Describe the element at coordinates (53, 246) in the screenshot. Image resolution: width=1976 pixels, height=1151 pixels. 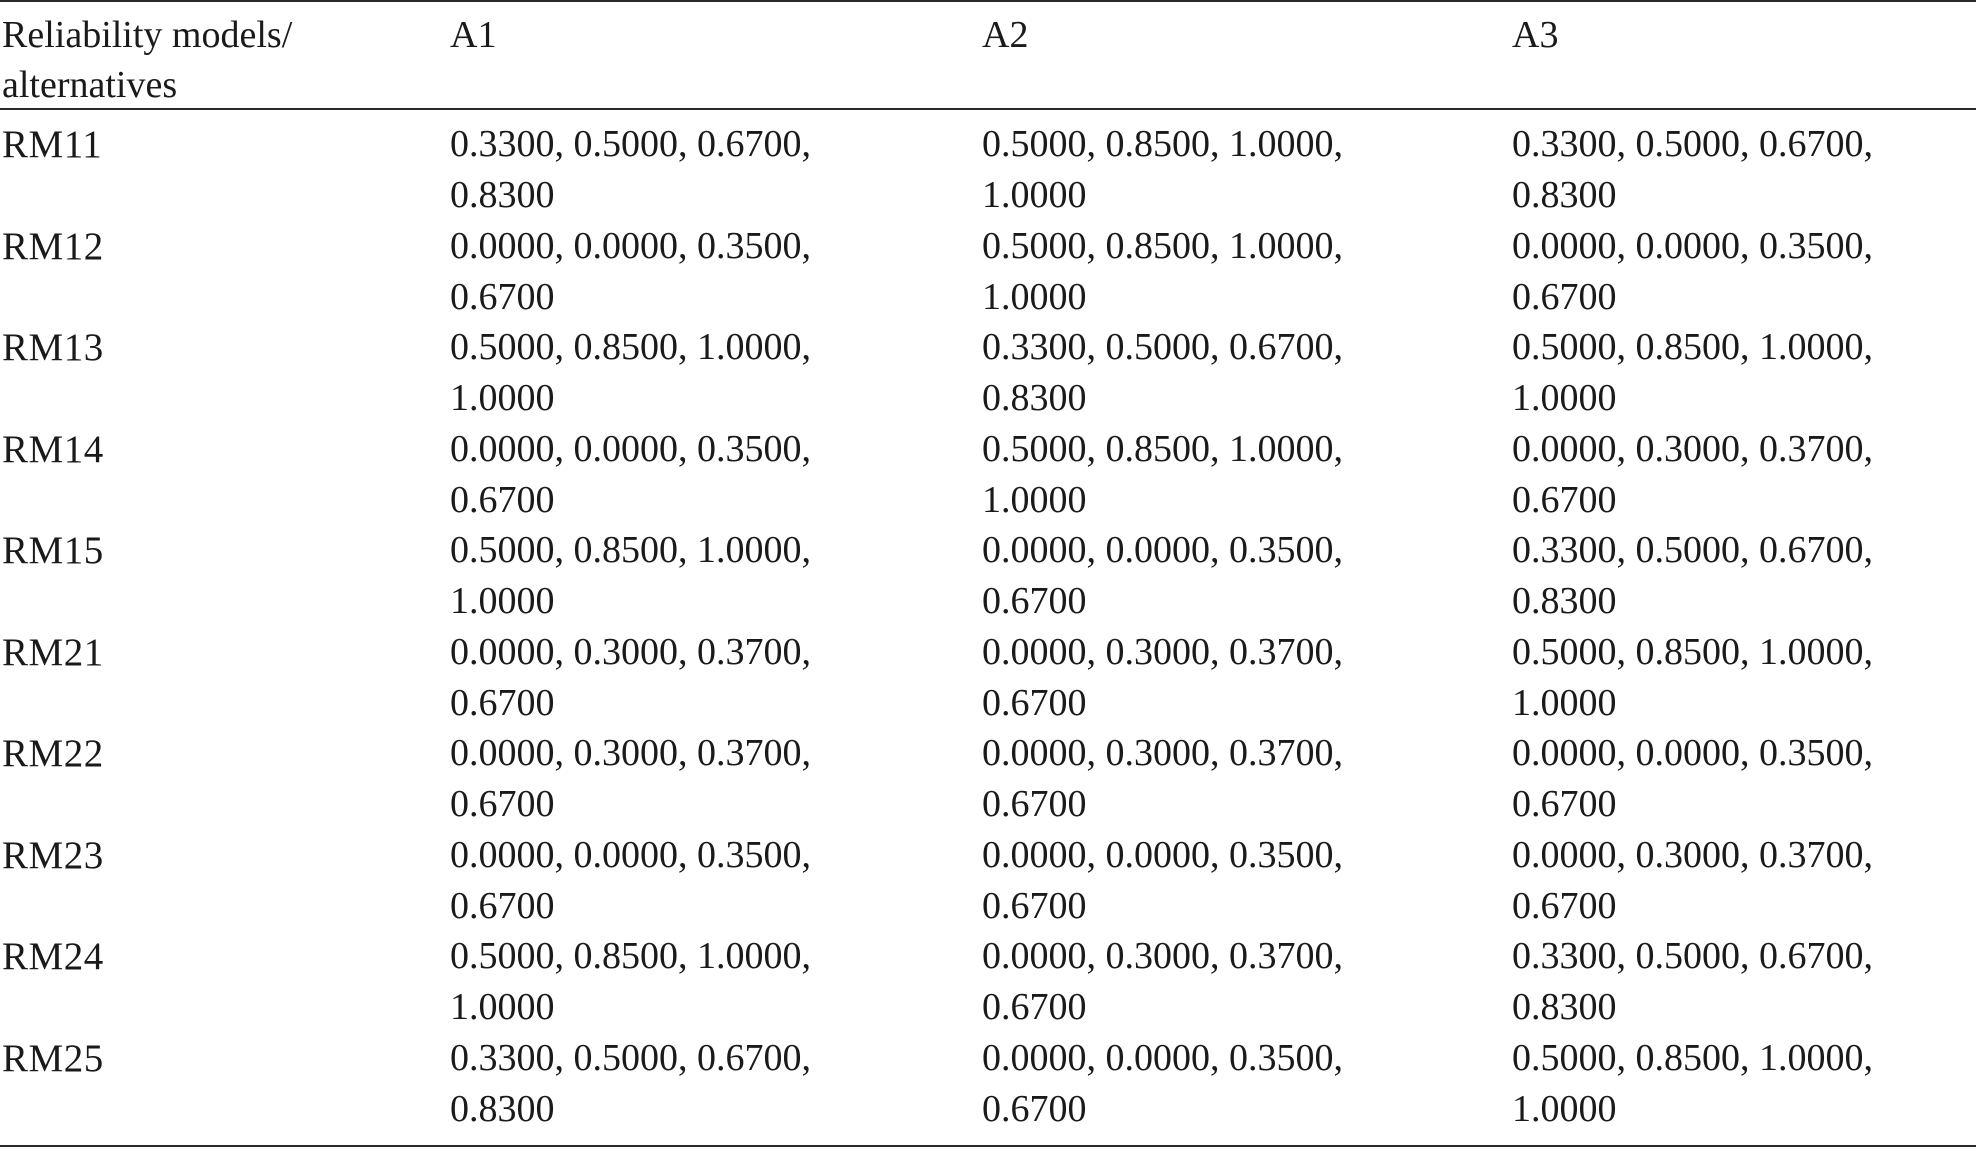
I see `row-label: RM12` at that location.